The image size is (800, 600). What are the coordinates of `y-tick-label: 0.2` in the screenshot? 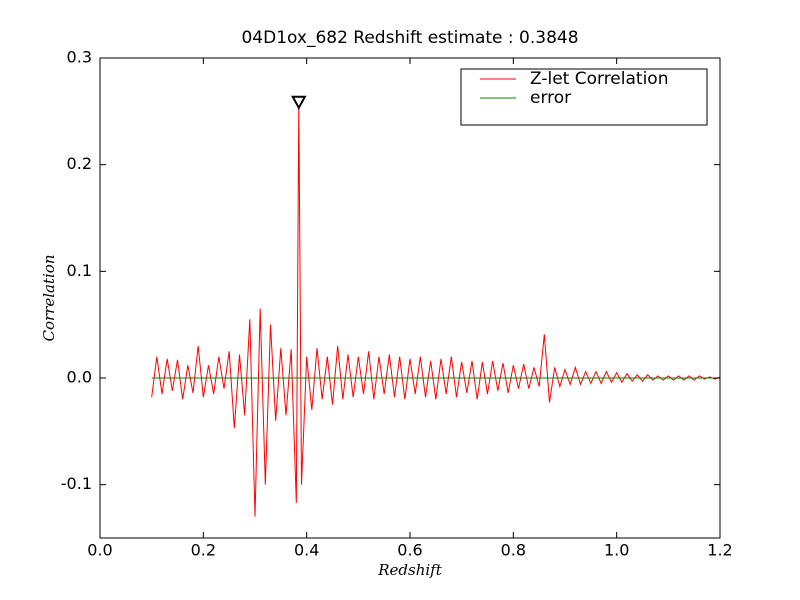 It's located at (79, 163).